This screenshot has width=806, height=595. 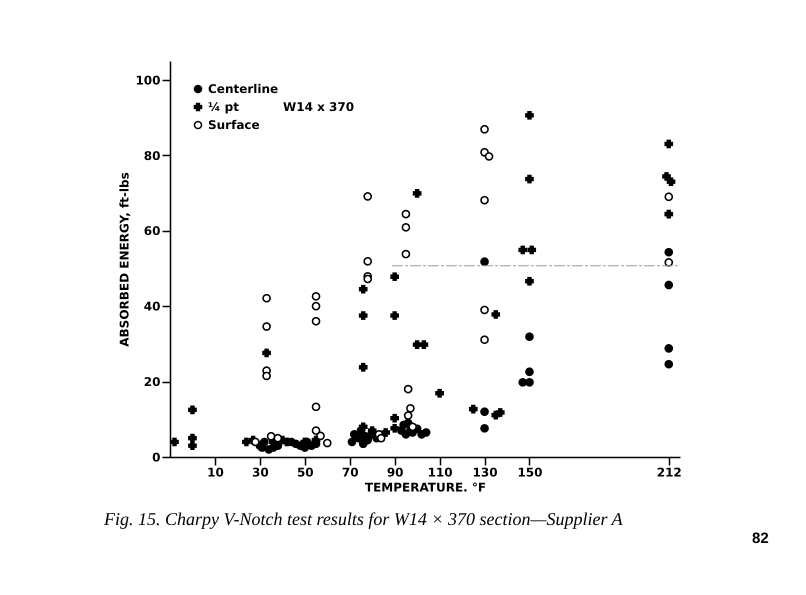 What do you see at coordinates (147, 80) in the screenshot?
I see `y-tick-label: 100` at bounding box center [147, 80].